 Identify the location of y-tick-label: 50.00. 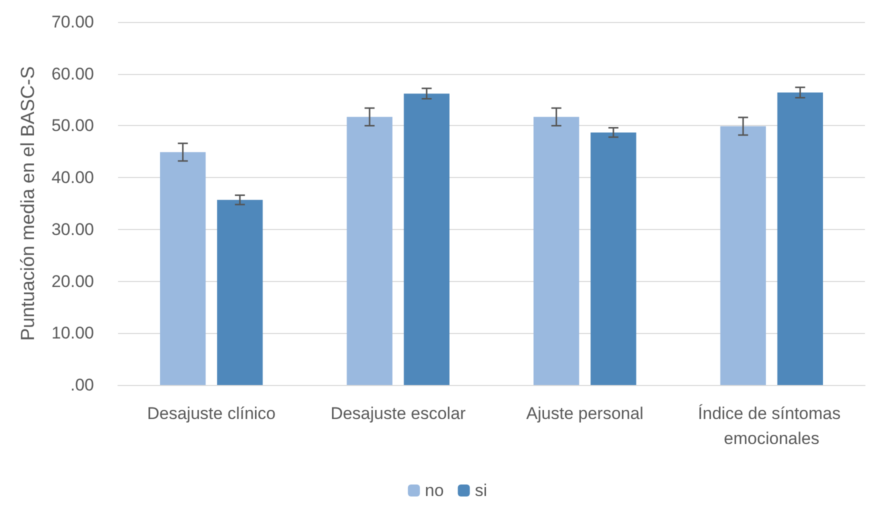
(72, 126).